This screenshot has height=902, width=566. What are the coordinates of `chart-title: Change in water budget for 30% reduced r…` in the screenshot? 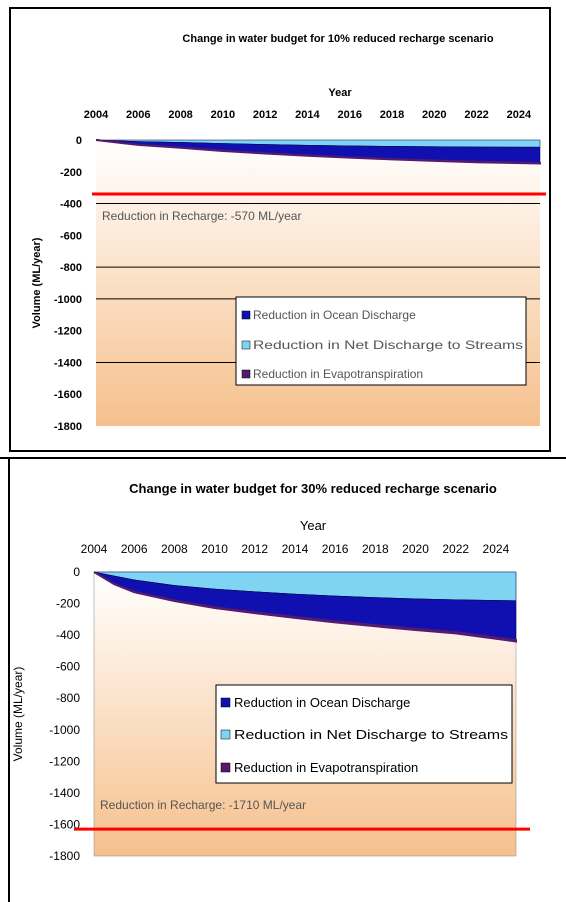 It's located at (313, 488).